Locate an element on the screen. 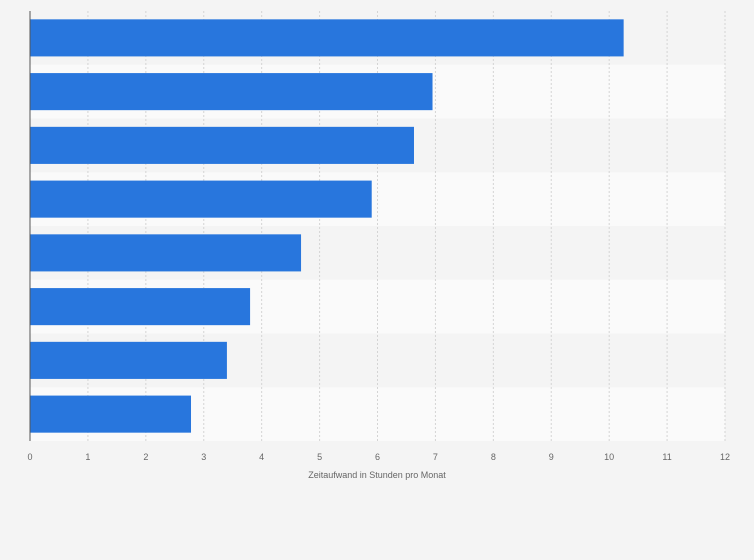  x-tick-labels: 0 1 2 3 4 5 6 7 8 9 10 11 12 is located at coordinates (378, 457).